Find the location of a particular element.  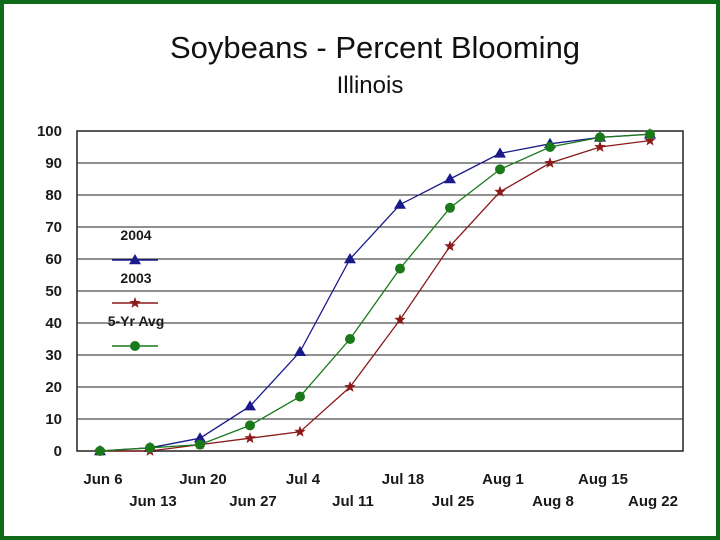

x-tick-label: Jun 6 is located at coordinates (102, 479).